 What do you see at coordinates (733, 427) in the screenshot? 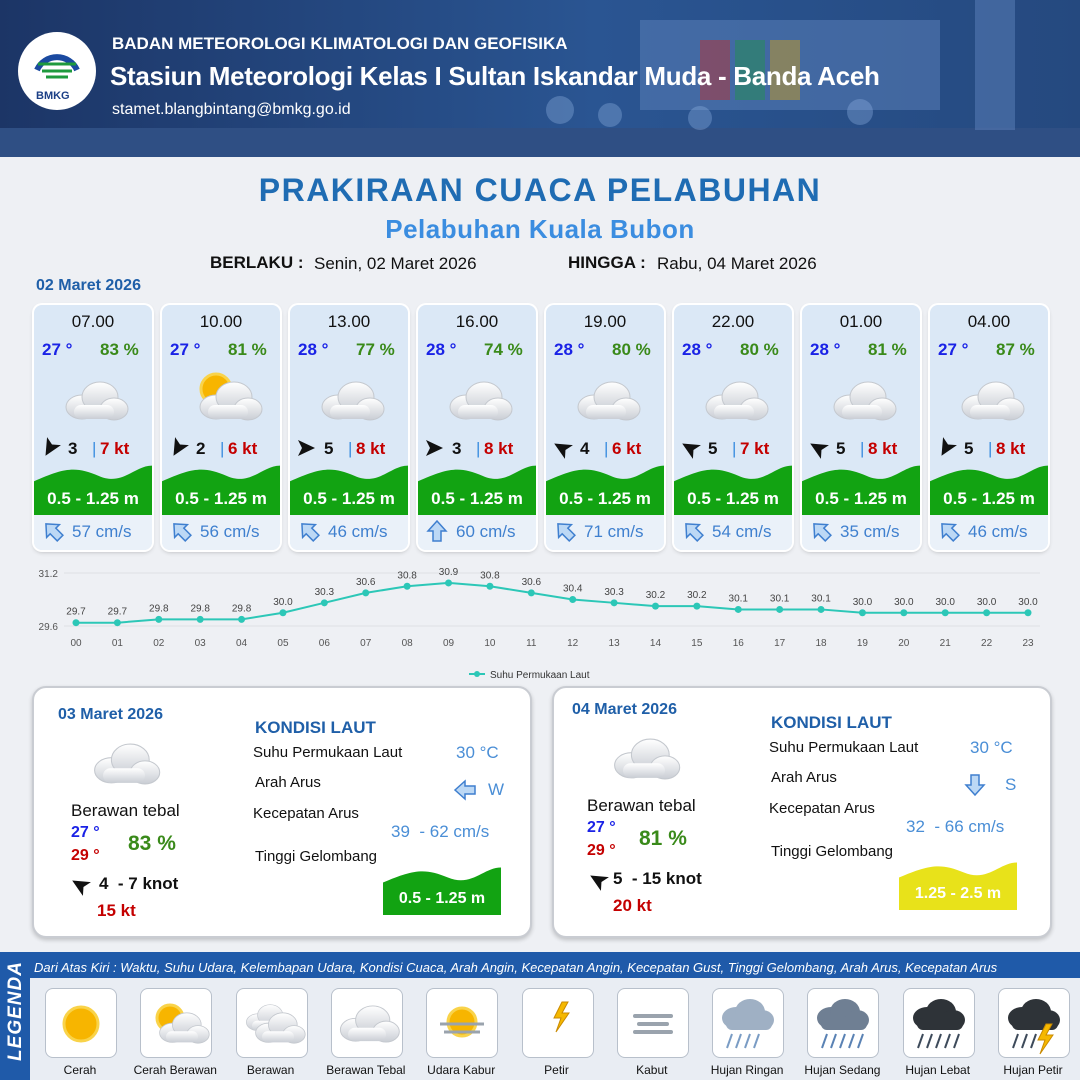
I see `forecast-card: 22.00 28 ° 80 % 5 | 7 kt 0.5 - 1.25 m 54 cm/s` at bounding box center [733, 427].